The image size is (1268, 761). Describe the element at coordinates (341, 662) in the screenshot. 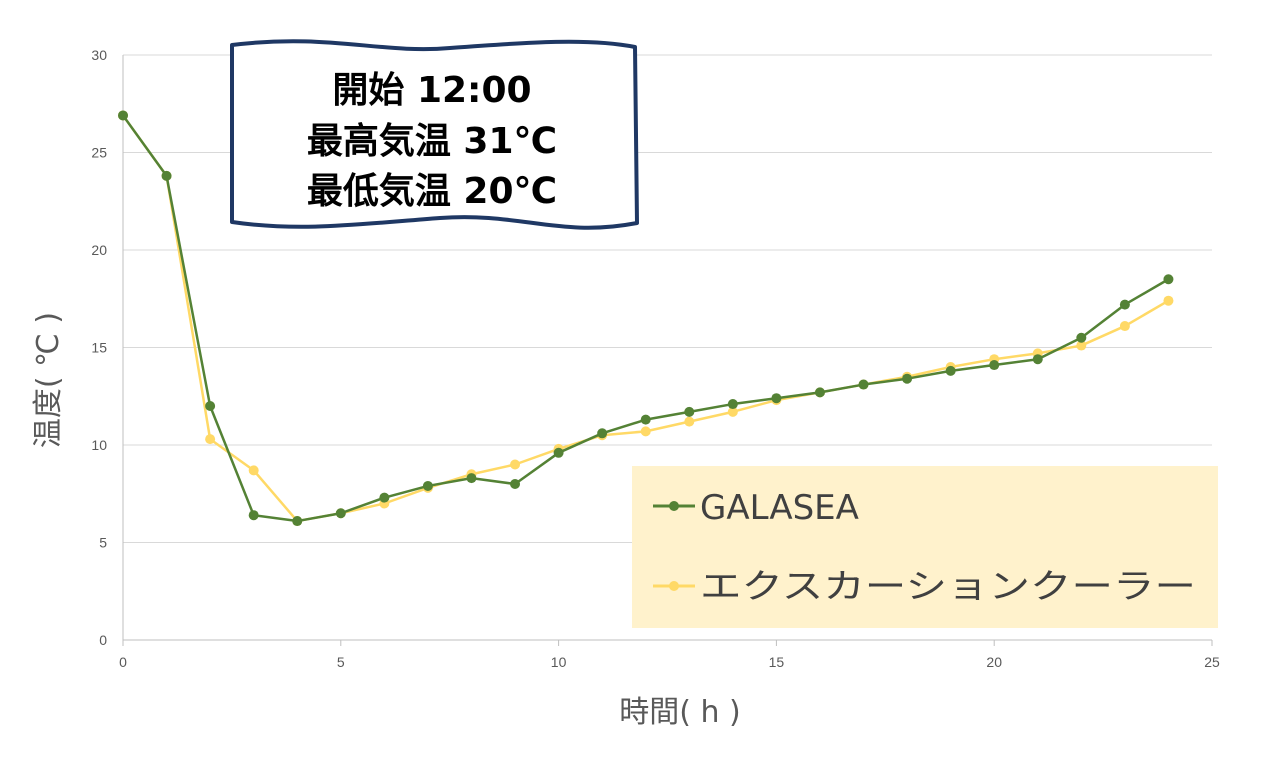

I see `x-tick-label: 5` at that location.